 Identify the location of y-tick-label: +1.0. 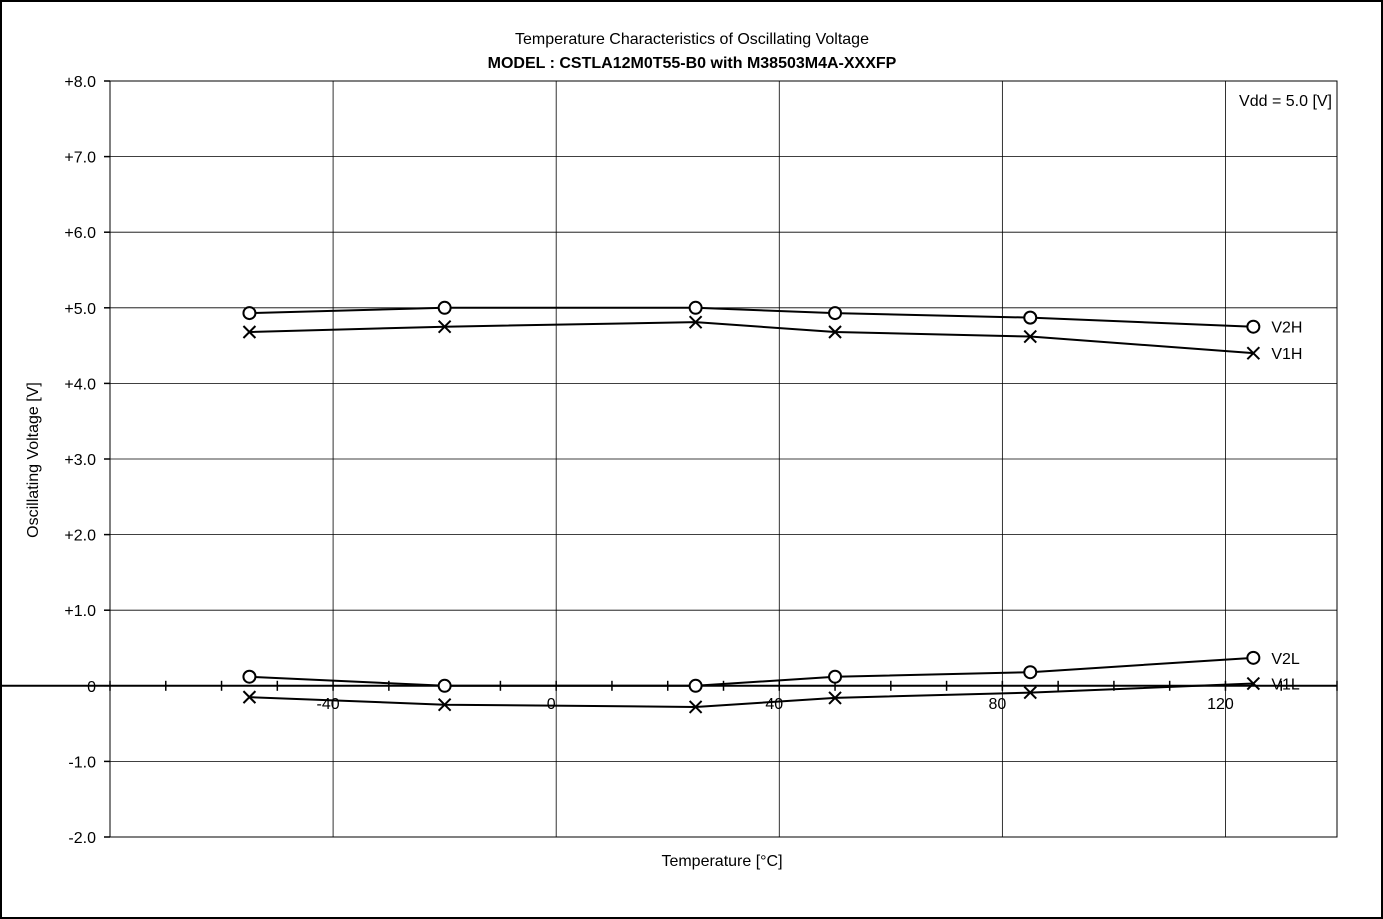
(80, 611).